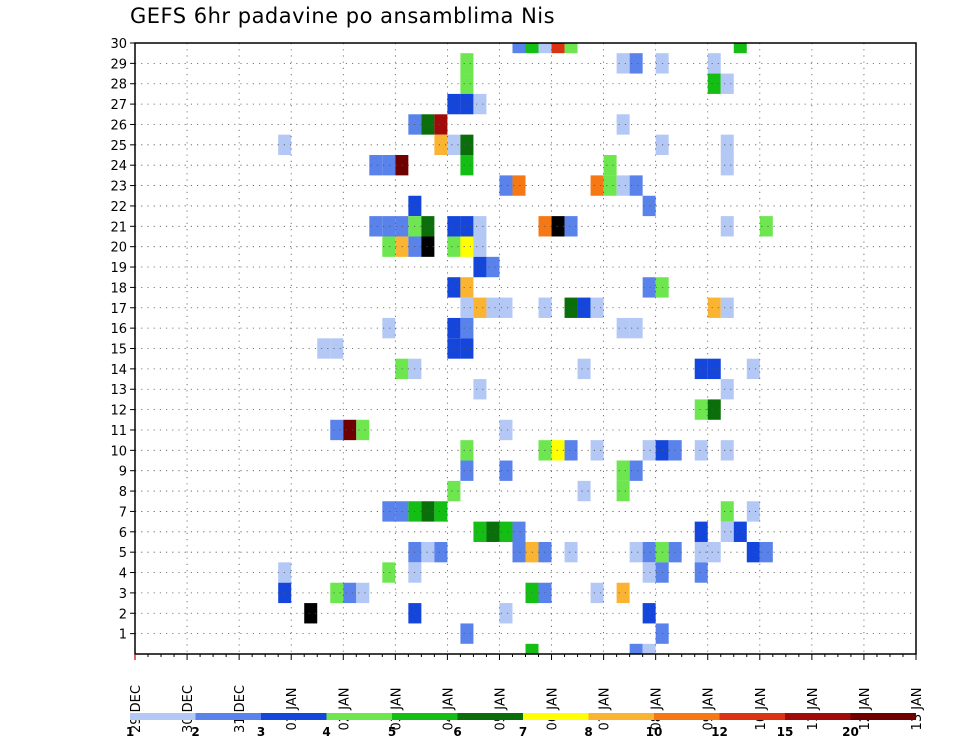 The height and width of the screenshot is (742, 960). What do you see at coordinates (343, 16) in the screenshot?
I see `chart-title: GEFS 6hr padavine po ansamblima Nis` at bounding box center [343, 16].